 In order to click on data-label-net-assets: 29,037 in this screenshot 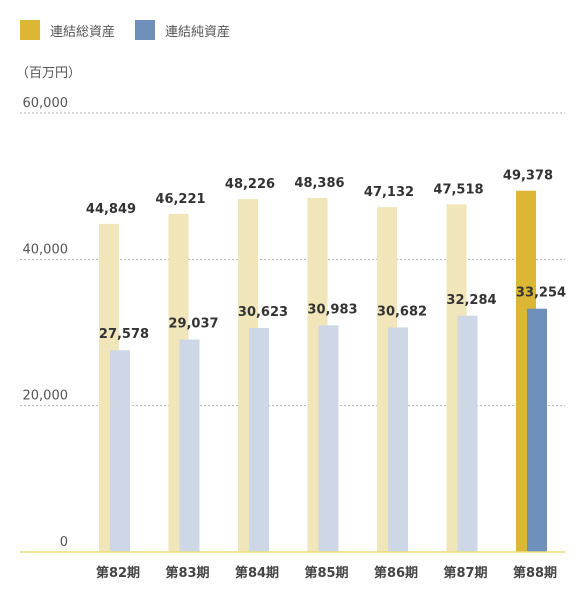, I will do `click(193, 324)`.